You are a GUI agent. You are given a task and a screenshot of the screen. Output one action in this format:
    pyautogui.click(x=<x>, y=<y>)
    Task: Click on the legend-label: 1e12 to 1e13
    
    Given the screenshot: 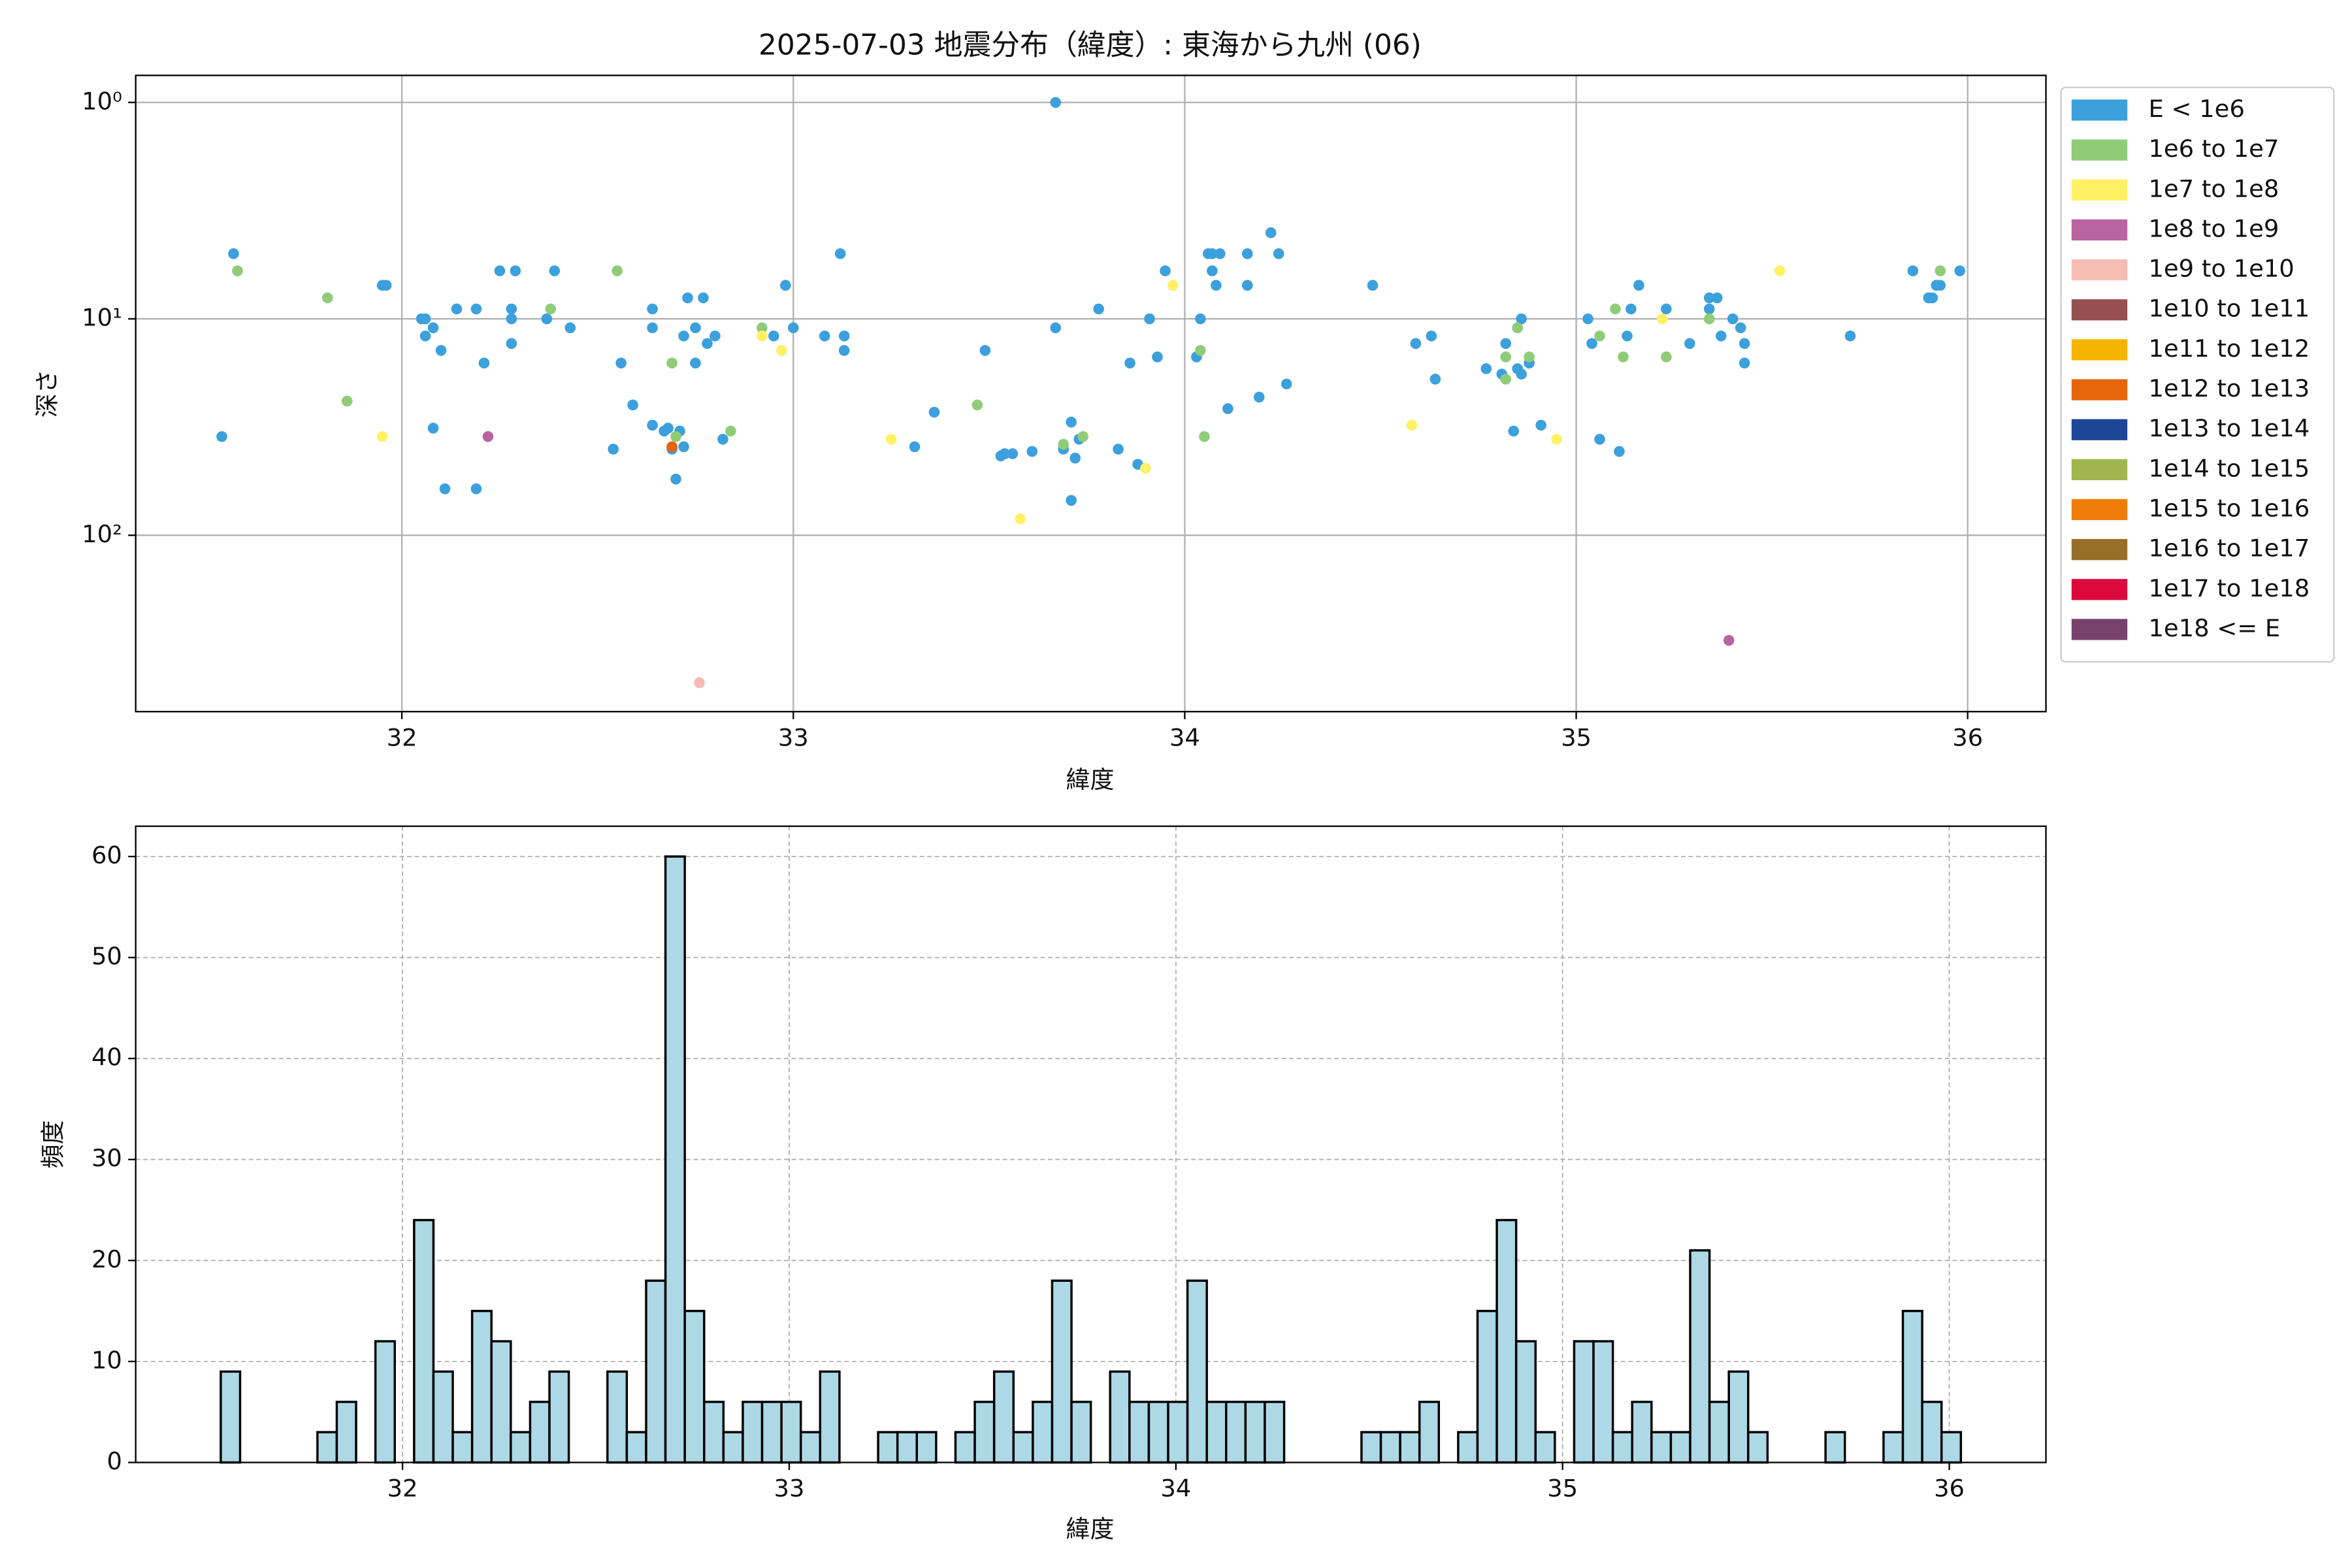 What is the action you would take?
    pyautogui.click(x=2229, y=388)
    